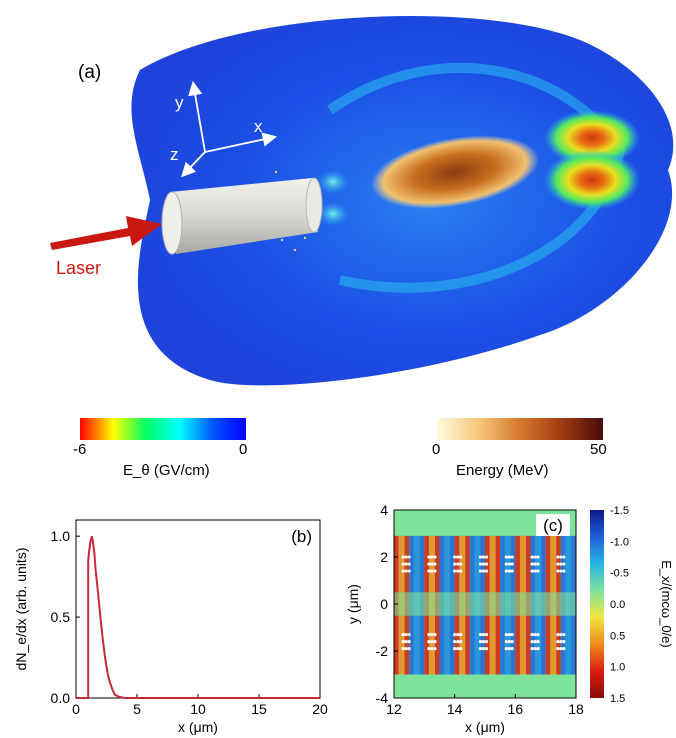 This screenshot has height=738, width=676. What do you see at coordinates (242, 216) in the screenshot?
I see `cylinder-target` at bounding box center [242, 216].